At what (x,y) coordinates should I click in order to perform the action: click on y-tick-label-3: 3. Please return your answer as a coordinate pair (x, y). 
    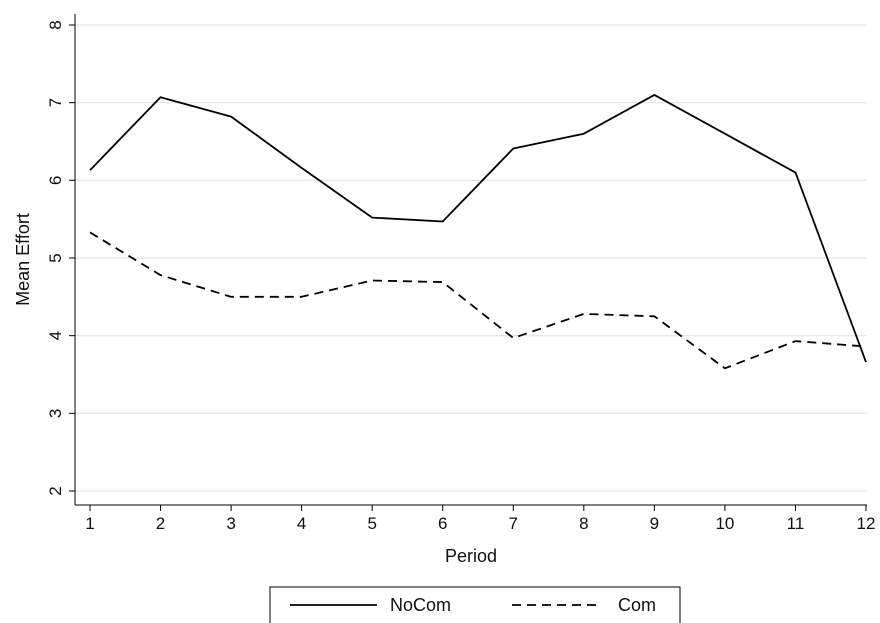
    Looking at the image, I should click on (55, 413).